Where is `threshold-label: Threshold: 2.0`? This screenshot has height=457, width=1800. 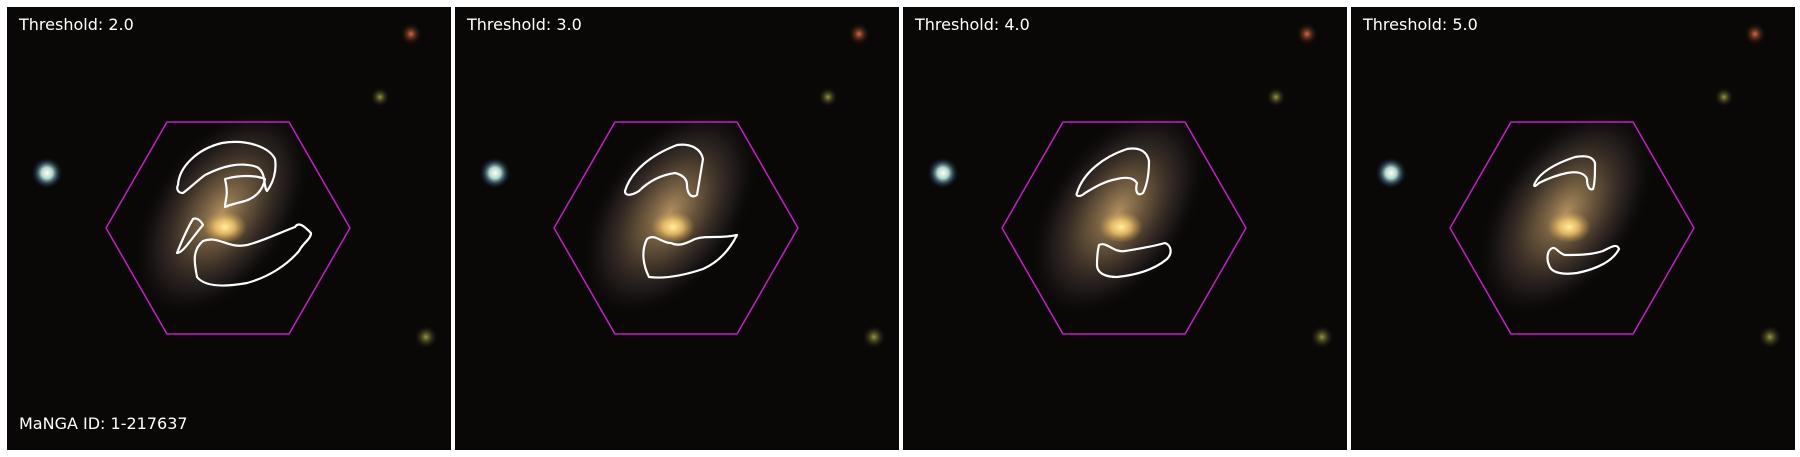
threshold-label: Threshold: 2.0 is located at coordinates (76, 24).